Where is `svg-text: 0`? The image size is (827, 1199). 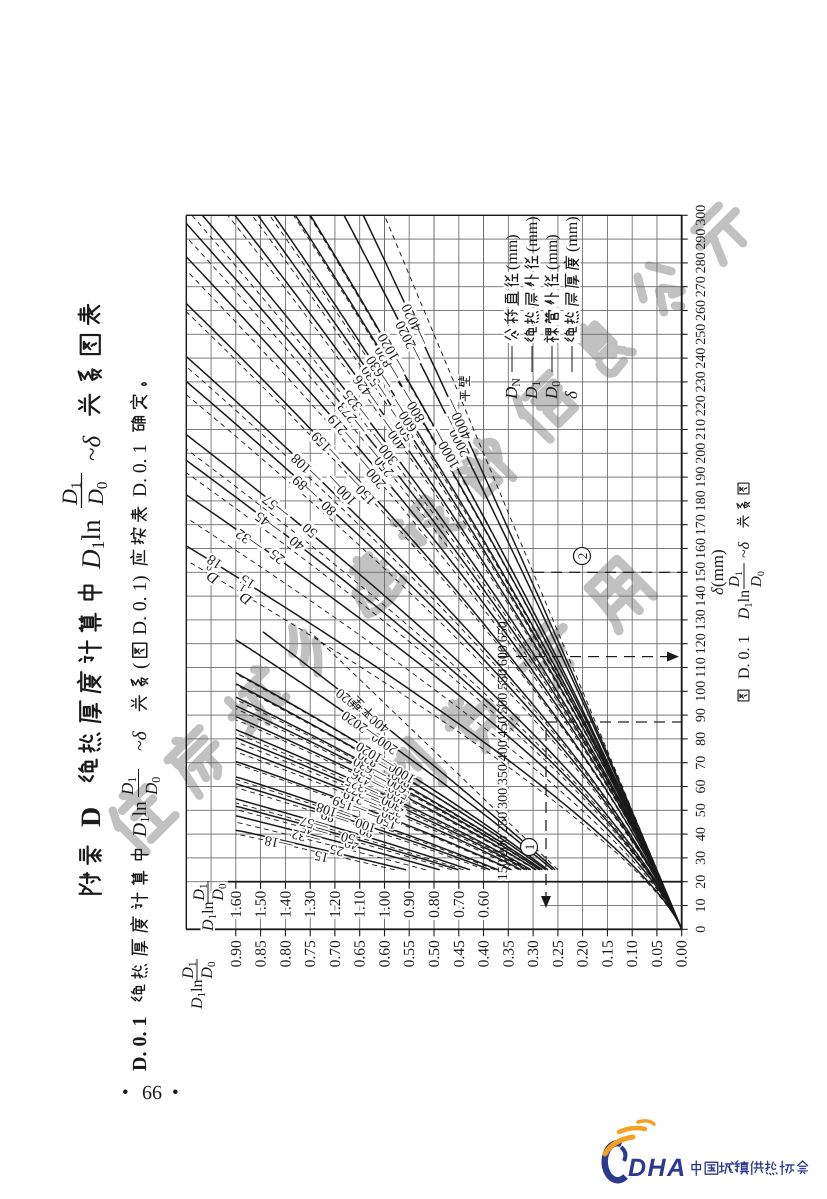 svg-text: 0 is located at coordinates (701, 929).